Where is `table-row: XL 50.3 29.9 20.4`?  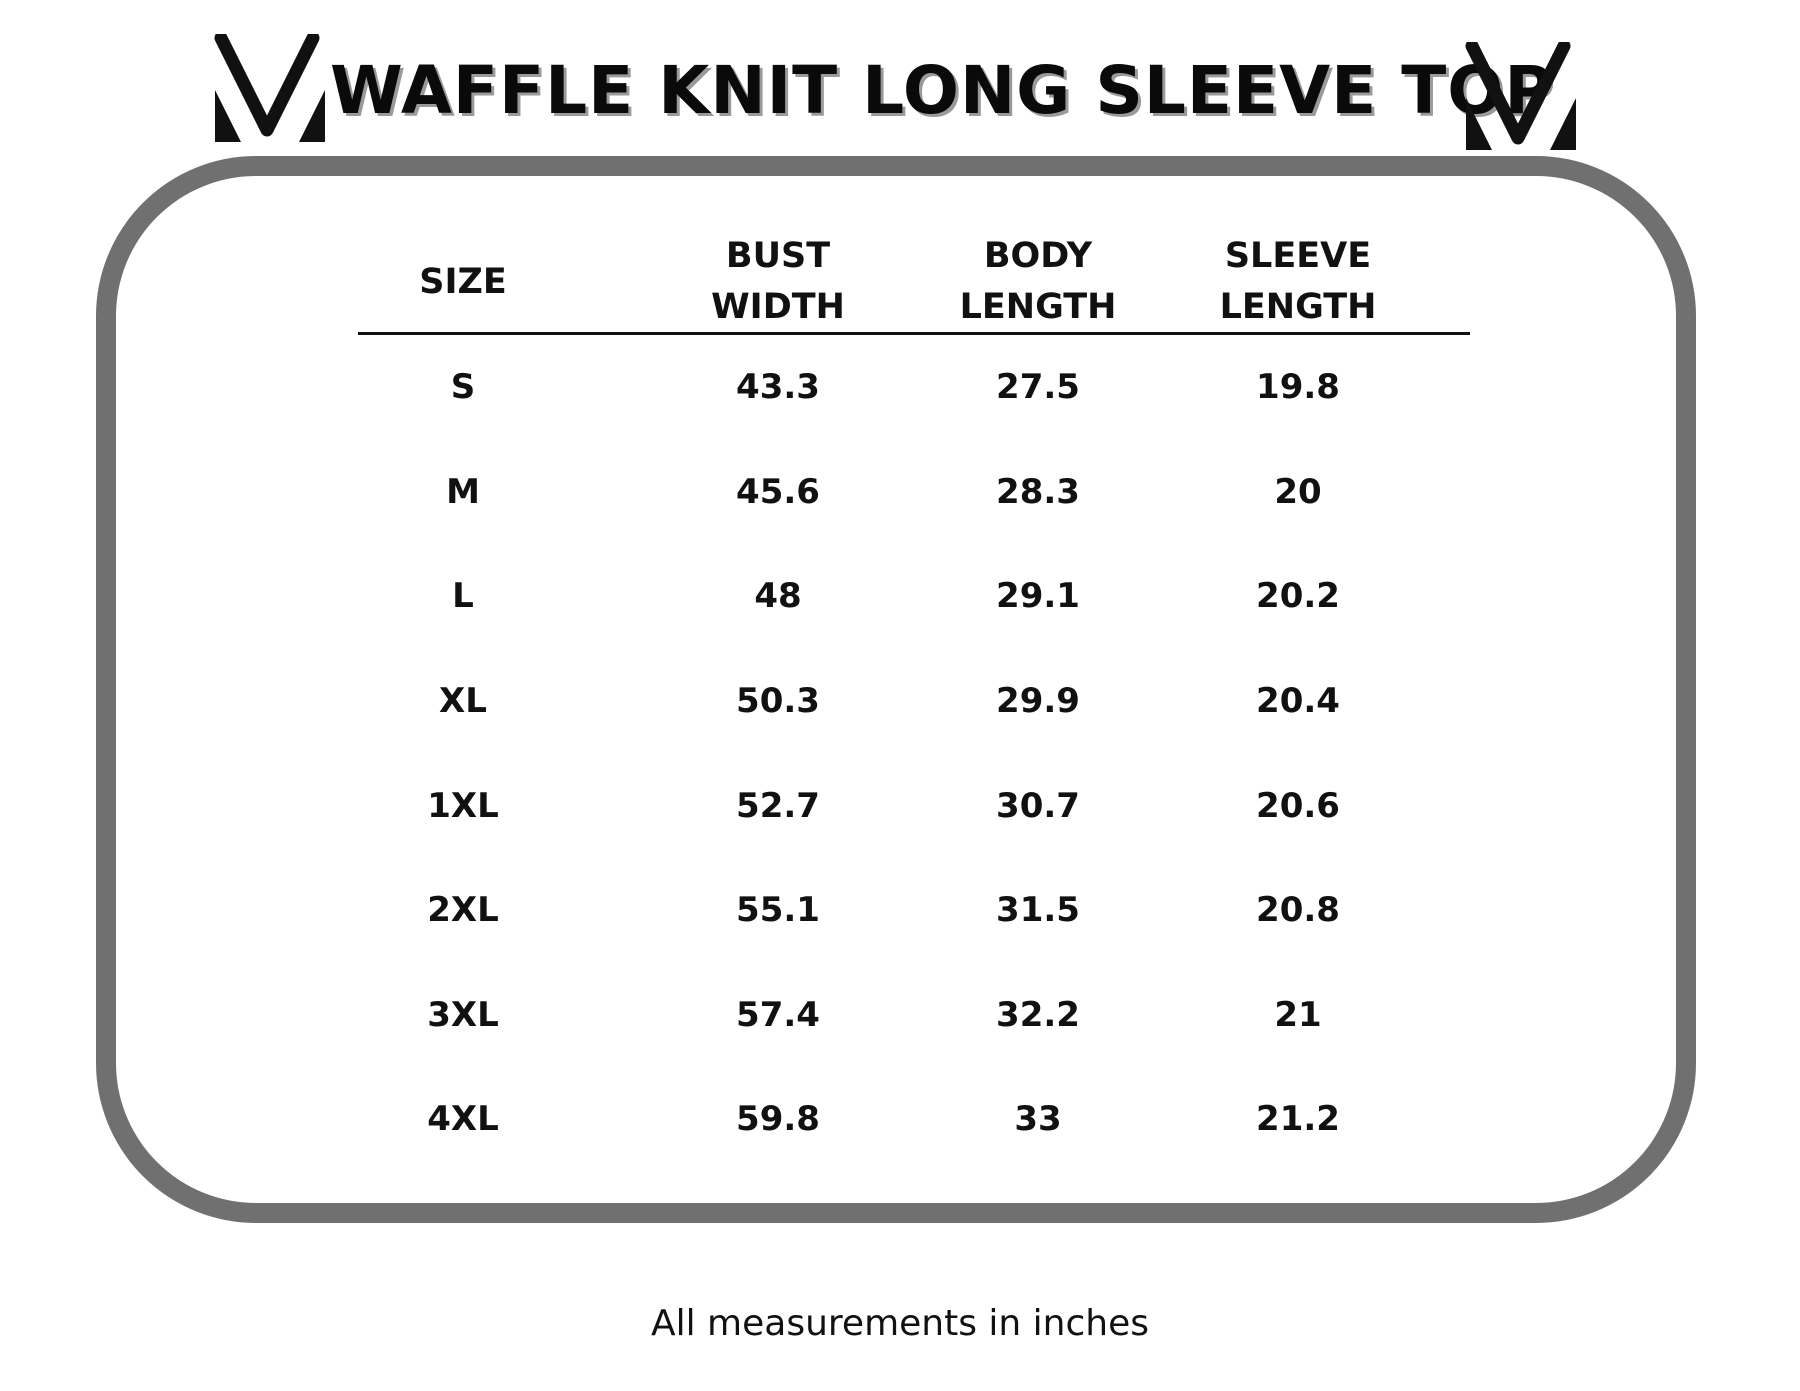 table-row: XL 50.3 29.9 20.4 is located at coordinates (914, 701).